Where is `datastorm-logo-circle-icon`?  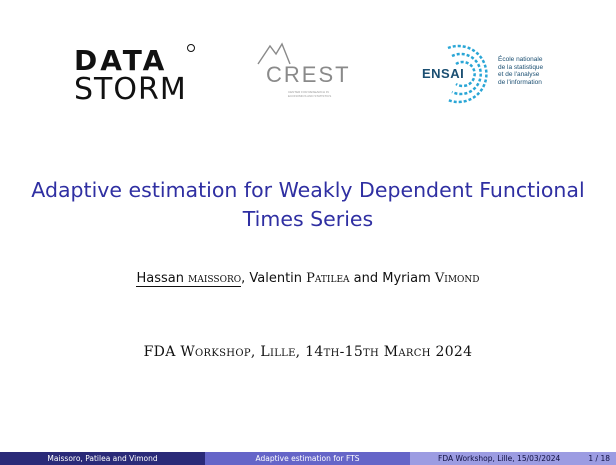 datastorm-logo-circle-icon is located at coordinates (191, 48).